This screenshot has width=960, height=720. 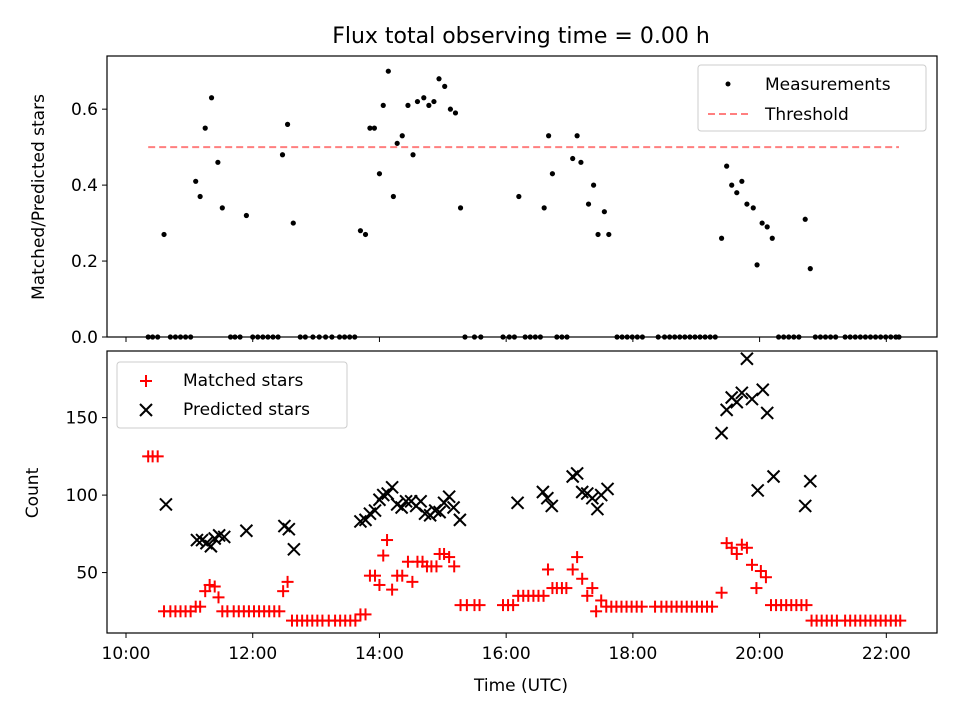 I want to click on count-x-tick-label: 14:00, so click(x=379, y=654).